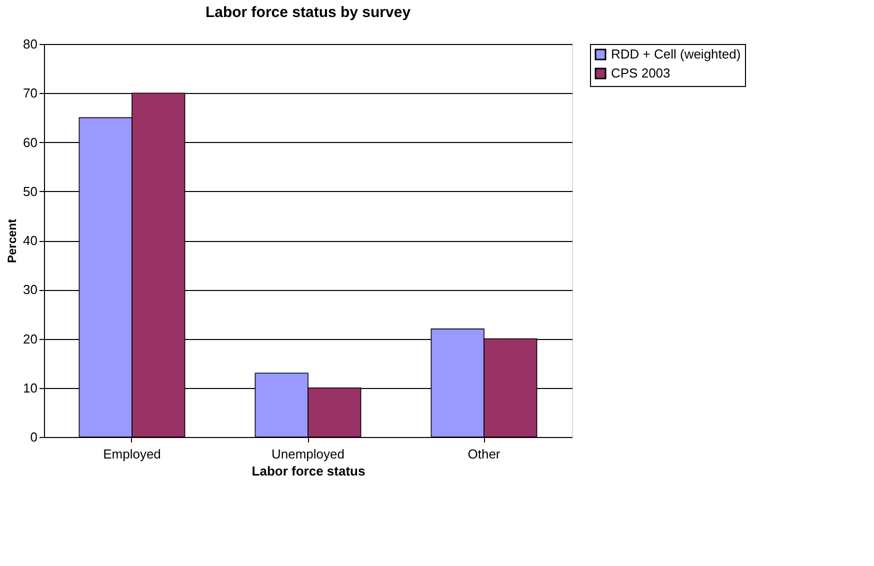  Describe the element at coordinates (30, 142) in the screenshot. I see `y-tick-label: 60` at that location.